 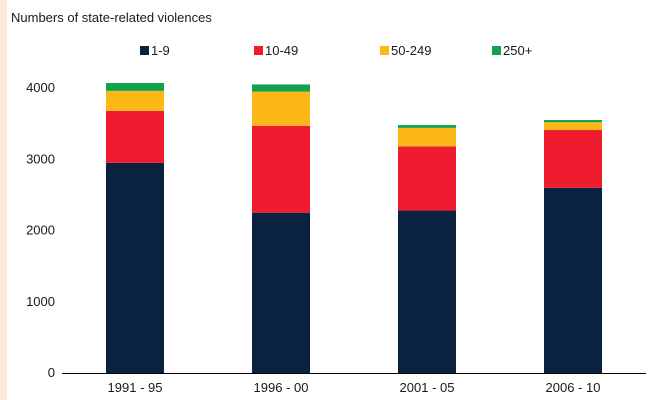 What do you see at coordinates (573, 121) in the screenshot?
I see `bar-segment-250+-2006 - 10` at bounding box center [573, 121].